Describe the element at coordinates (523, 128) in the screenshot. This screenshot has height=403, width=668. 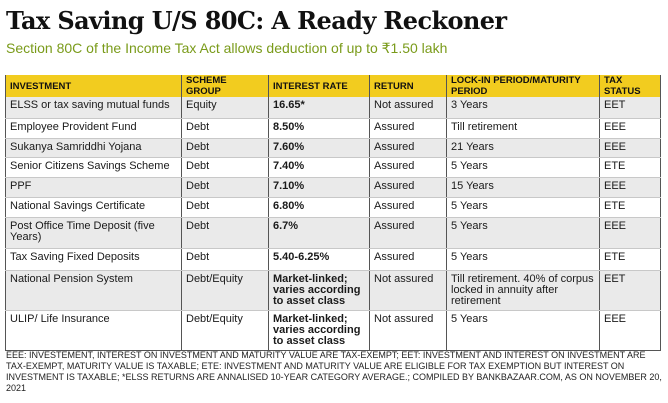
I see `cell-lock-in-period: Till retirement` at that location.